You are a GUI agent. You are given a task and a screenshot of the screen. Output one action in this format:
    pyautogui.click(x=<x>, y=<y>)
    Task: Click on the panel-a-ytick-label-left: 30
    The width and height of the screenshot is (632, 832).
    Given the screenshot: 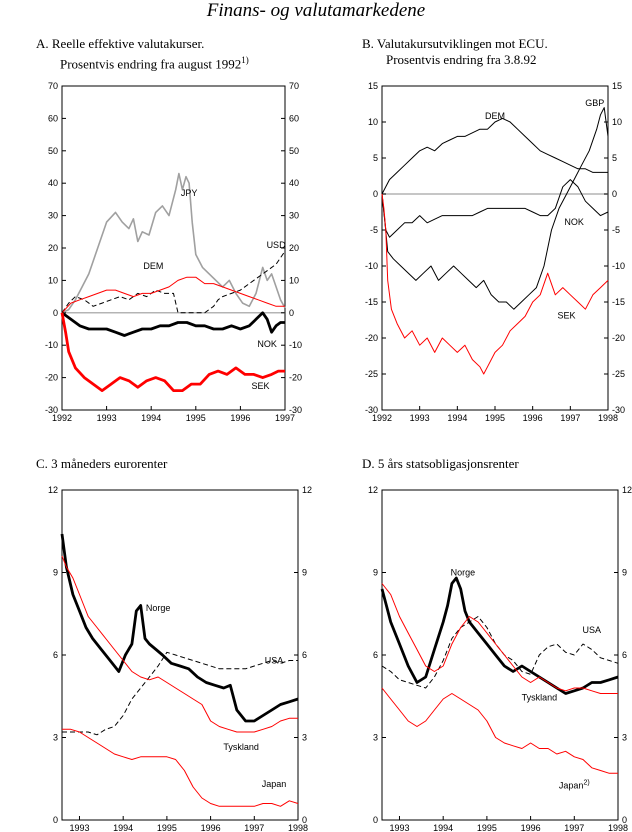 What is the action you would take?
    pyautogui.click(x=53, y=216)
    